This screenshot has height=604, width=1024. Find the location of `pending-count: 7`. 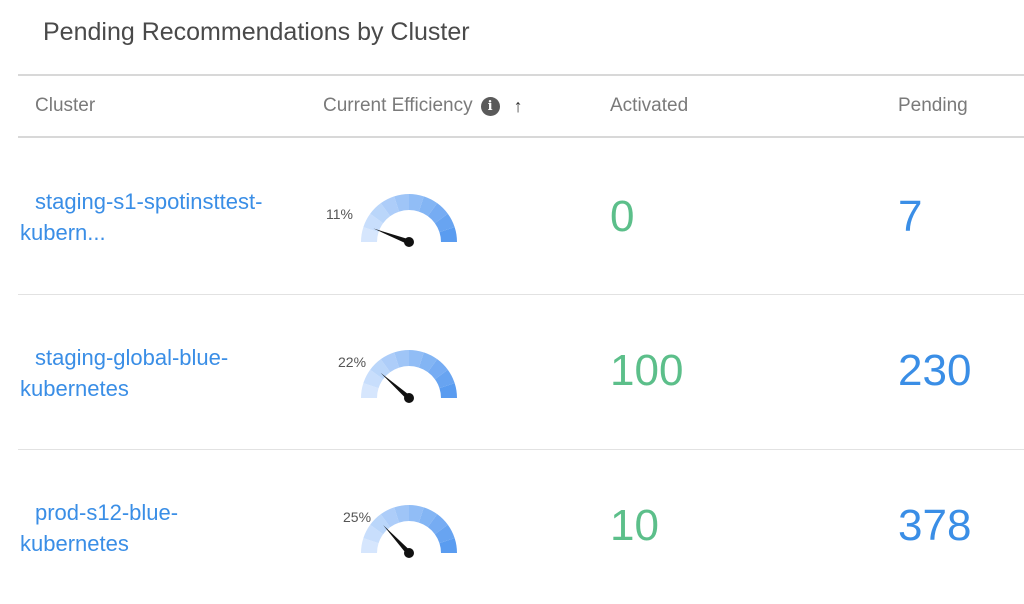

pending-count: 7 is located at coordinates (910, 216).